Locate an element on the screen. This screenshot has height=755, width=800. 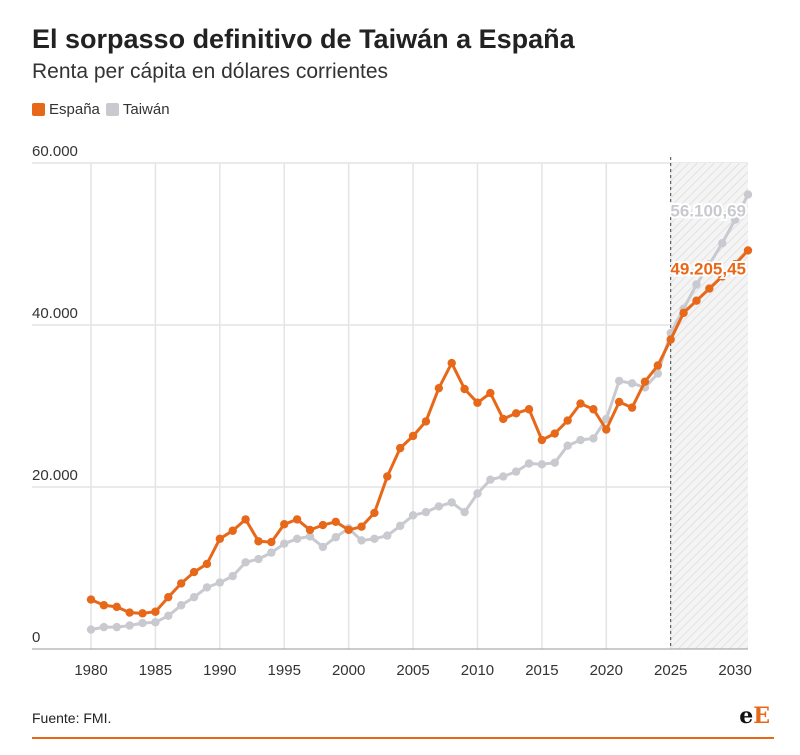
y-tick-label: 0 is located at coordinates (36, 637).